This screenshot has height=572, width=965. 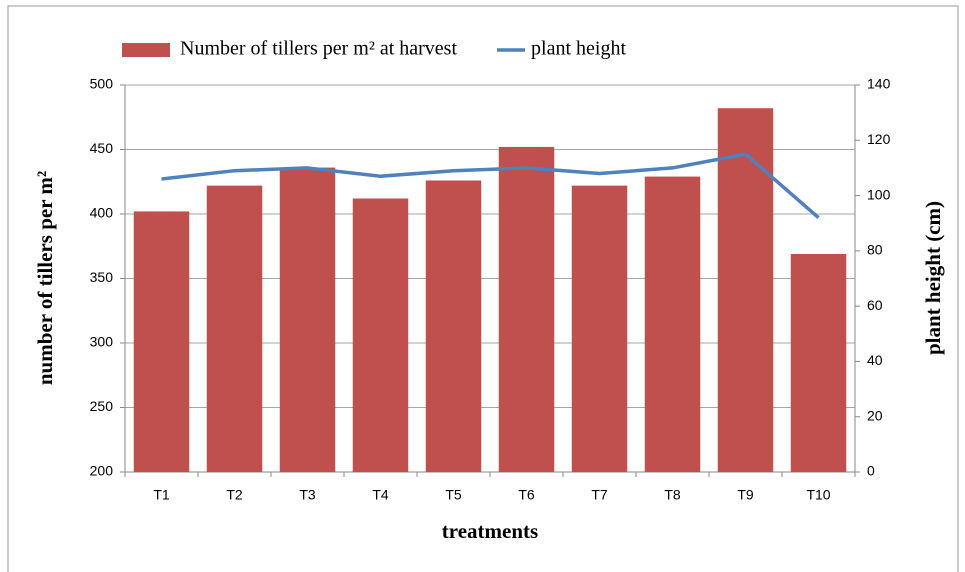 What do you see at coordinates (146, 50) in the screenshot?
I see `legend-swatch` at bounding box center [146, 50].